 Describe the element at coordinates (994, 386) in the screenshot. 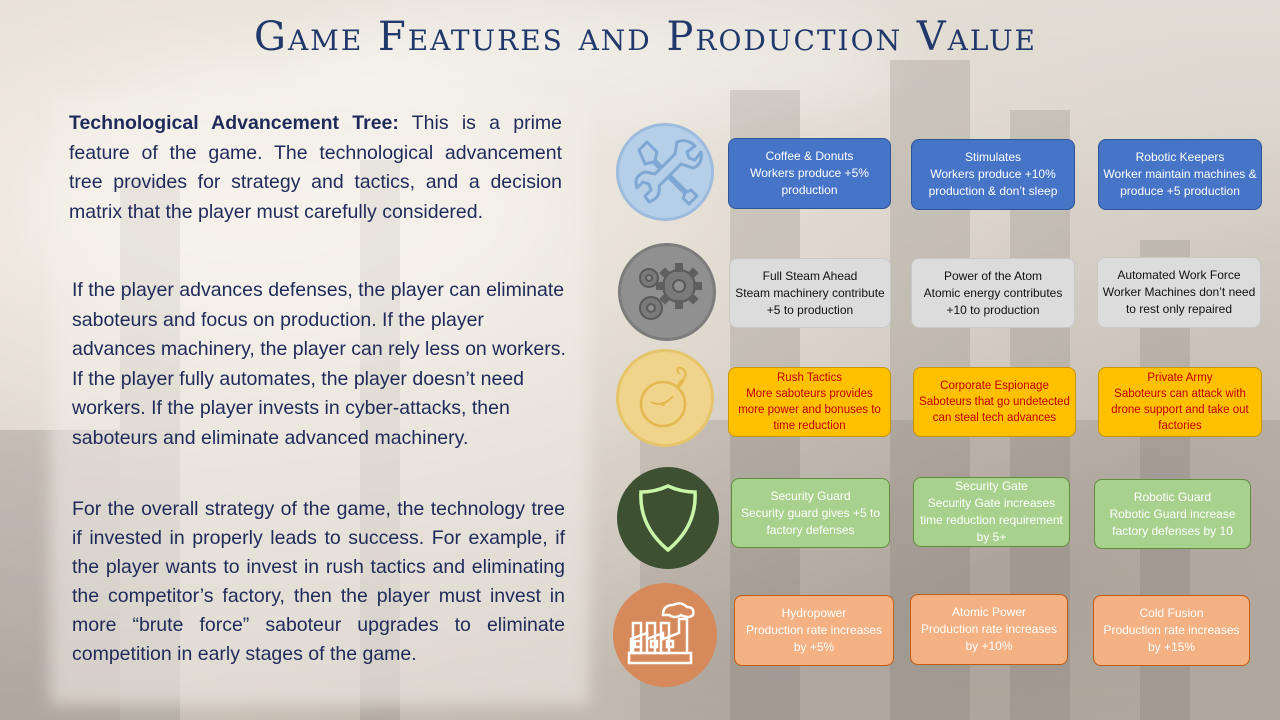

I see `tech-name: Corporate Espionage` at that location.